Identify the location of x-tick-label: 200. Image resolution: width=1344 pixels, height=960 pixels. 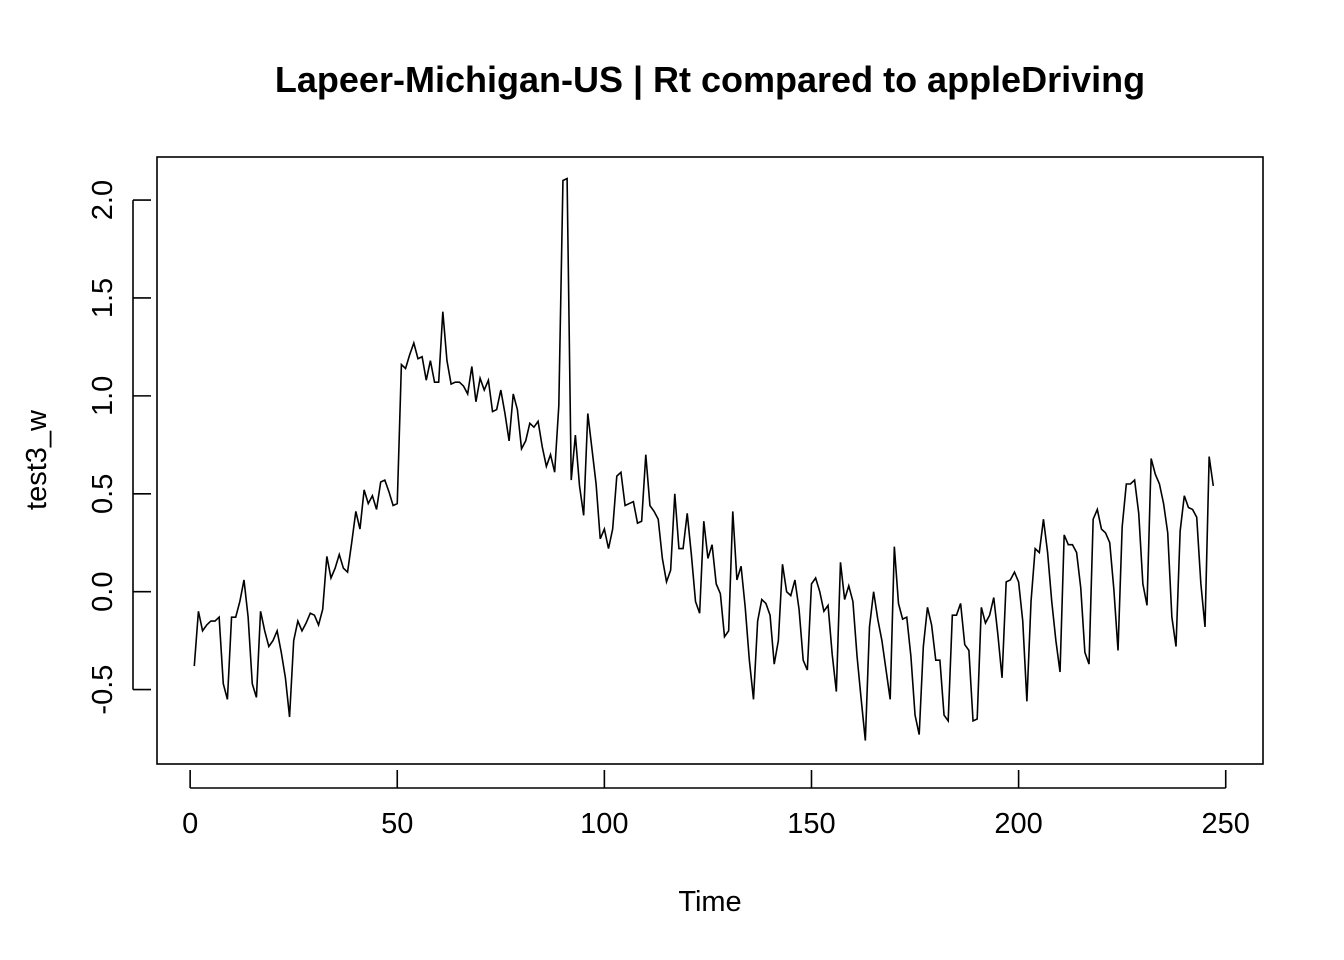
(1018, 824).